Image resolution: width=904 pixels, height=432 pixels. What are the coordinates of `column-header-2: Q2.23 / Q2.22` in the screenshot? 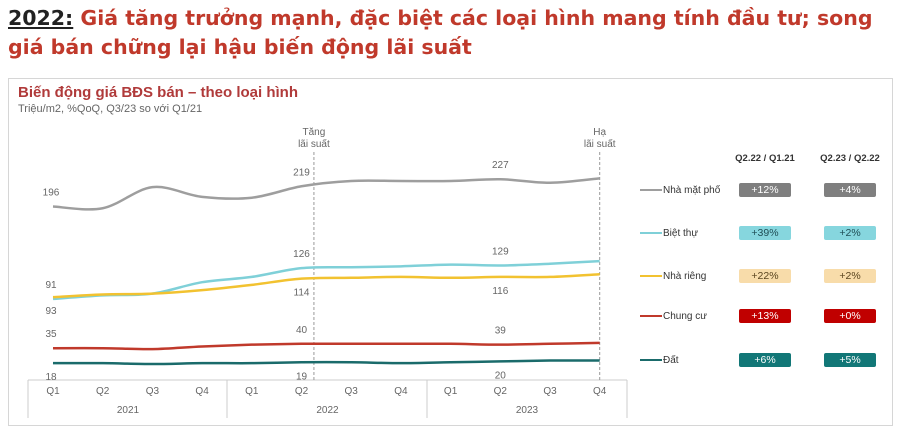 It's located at (850, 158).